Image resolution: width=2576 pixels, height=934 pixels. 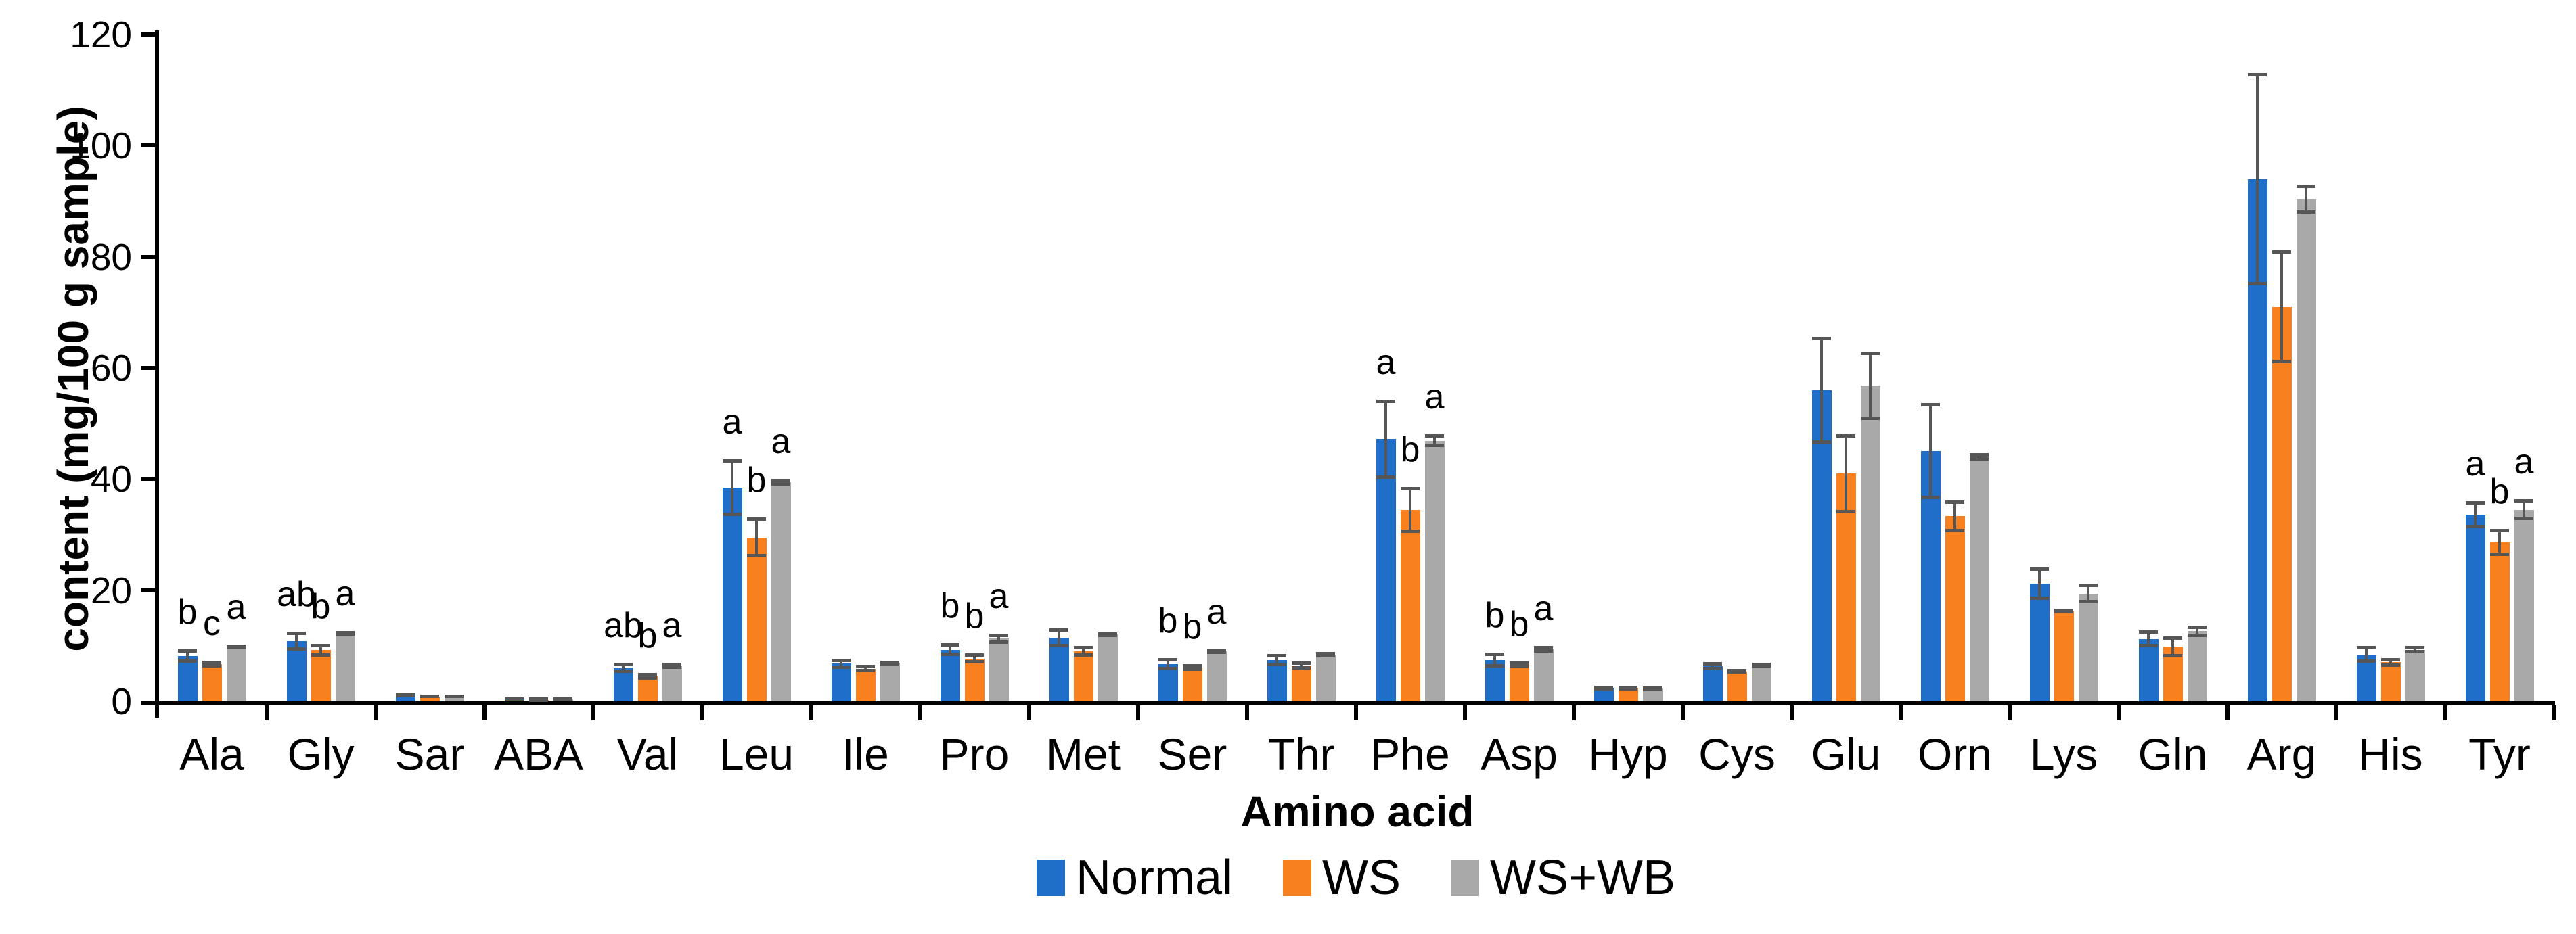 I want to click on category-label-val: Val, so click(x=647, y=754).